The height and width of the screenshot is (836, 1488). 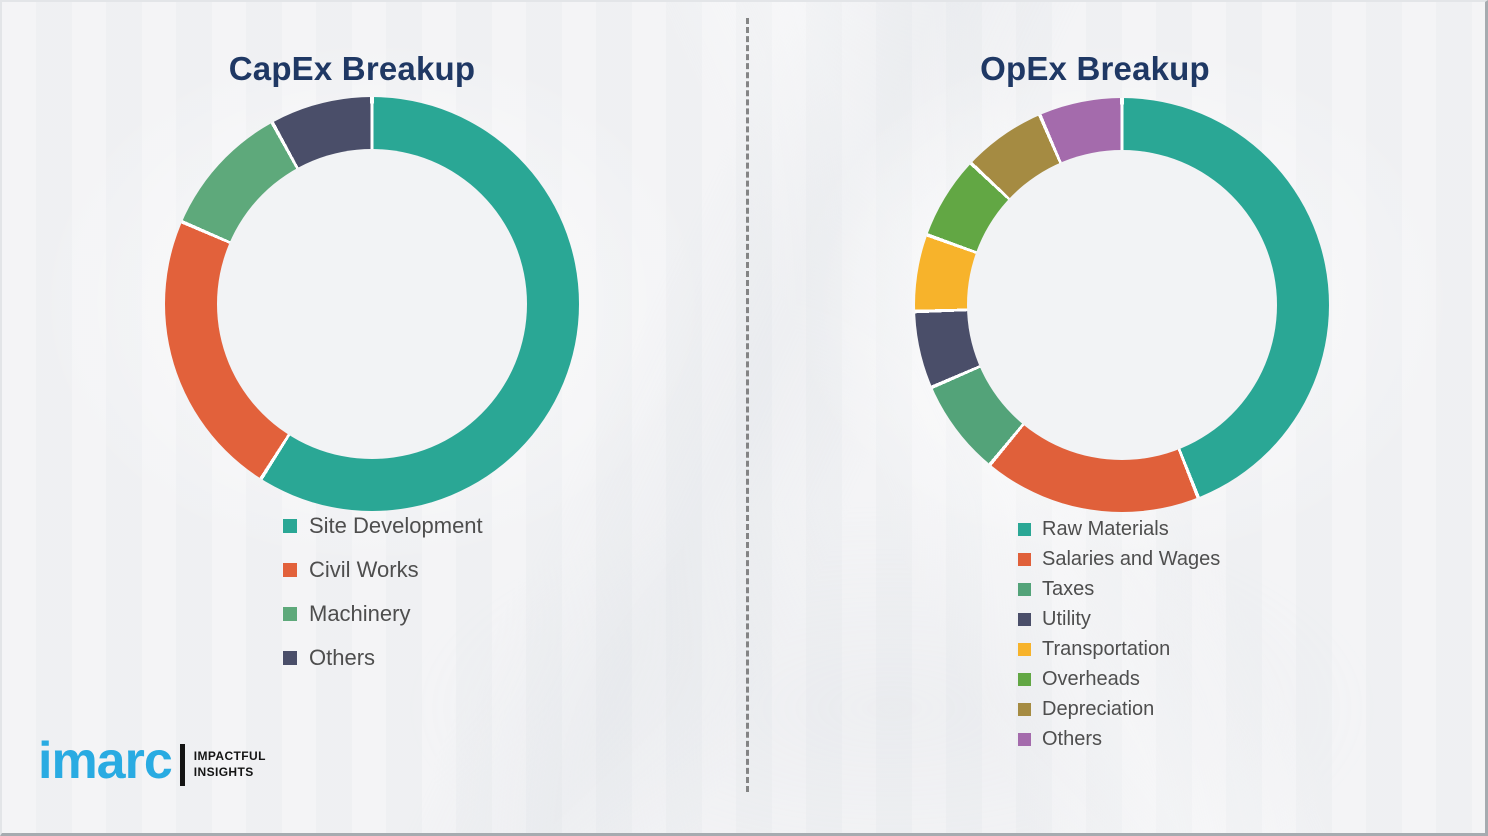 What do you see at coordinates (182, 765) in the screenshot?
I see `logo-divider-bar` at bounding box center [182, 765].